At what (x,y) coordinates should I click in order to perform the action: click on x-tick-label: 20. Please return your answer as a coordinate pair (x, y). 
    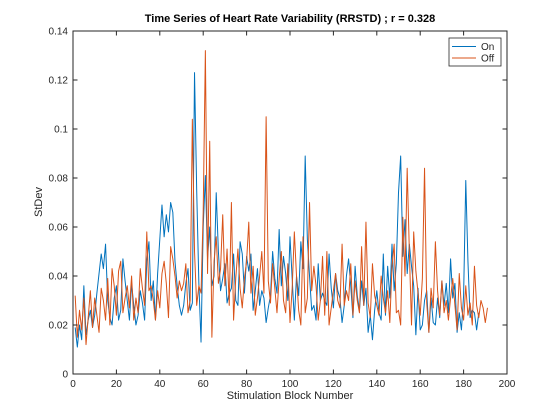
    Looking at the image, I should click on (117, 384).